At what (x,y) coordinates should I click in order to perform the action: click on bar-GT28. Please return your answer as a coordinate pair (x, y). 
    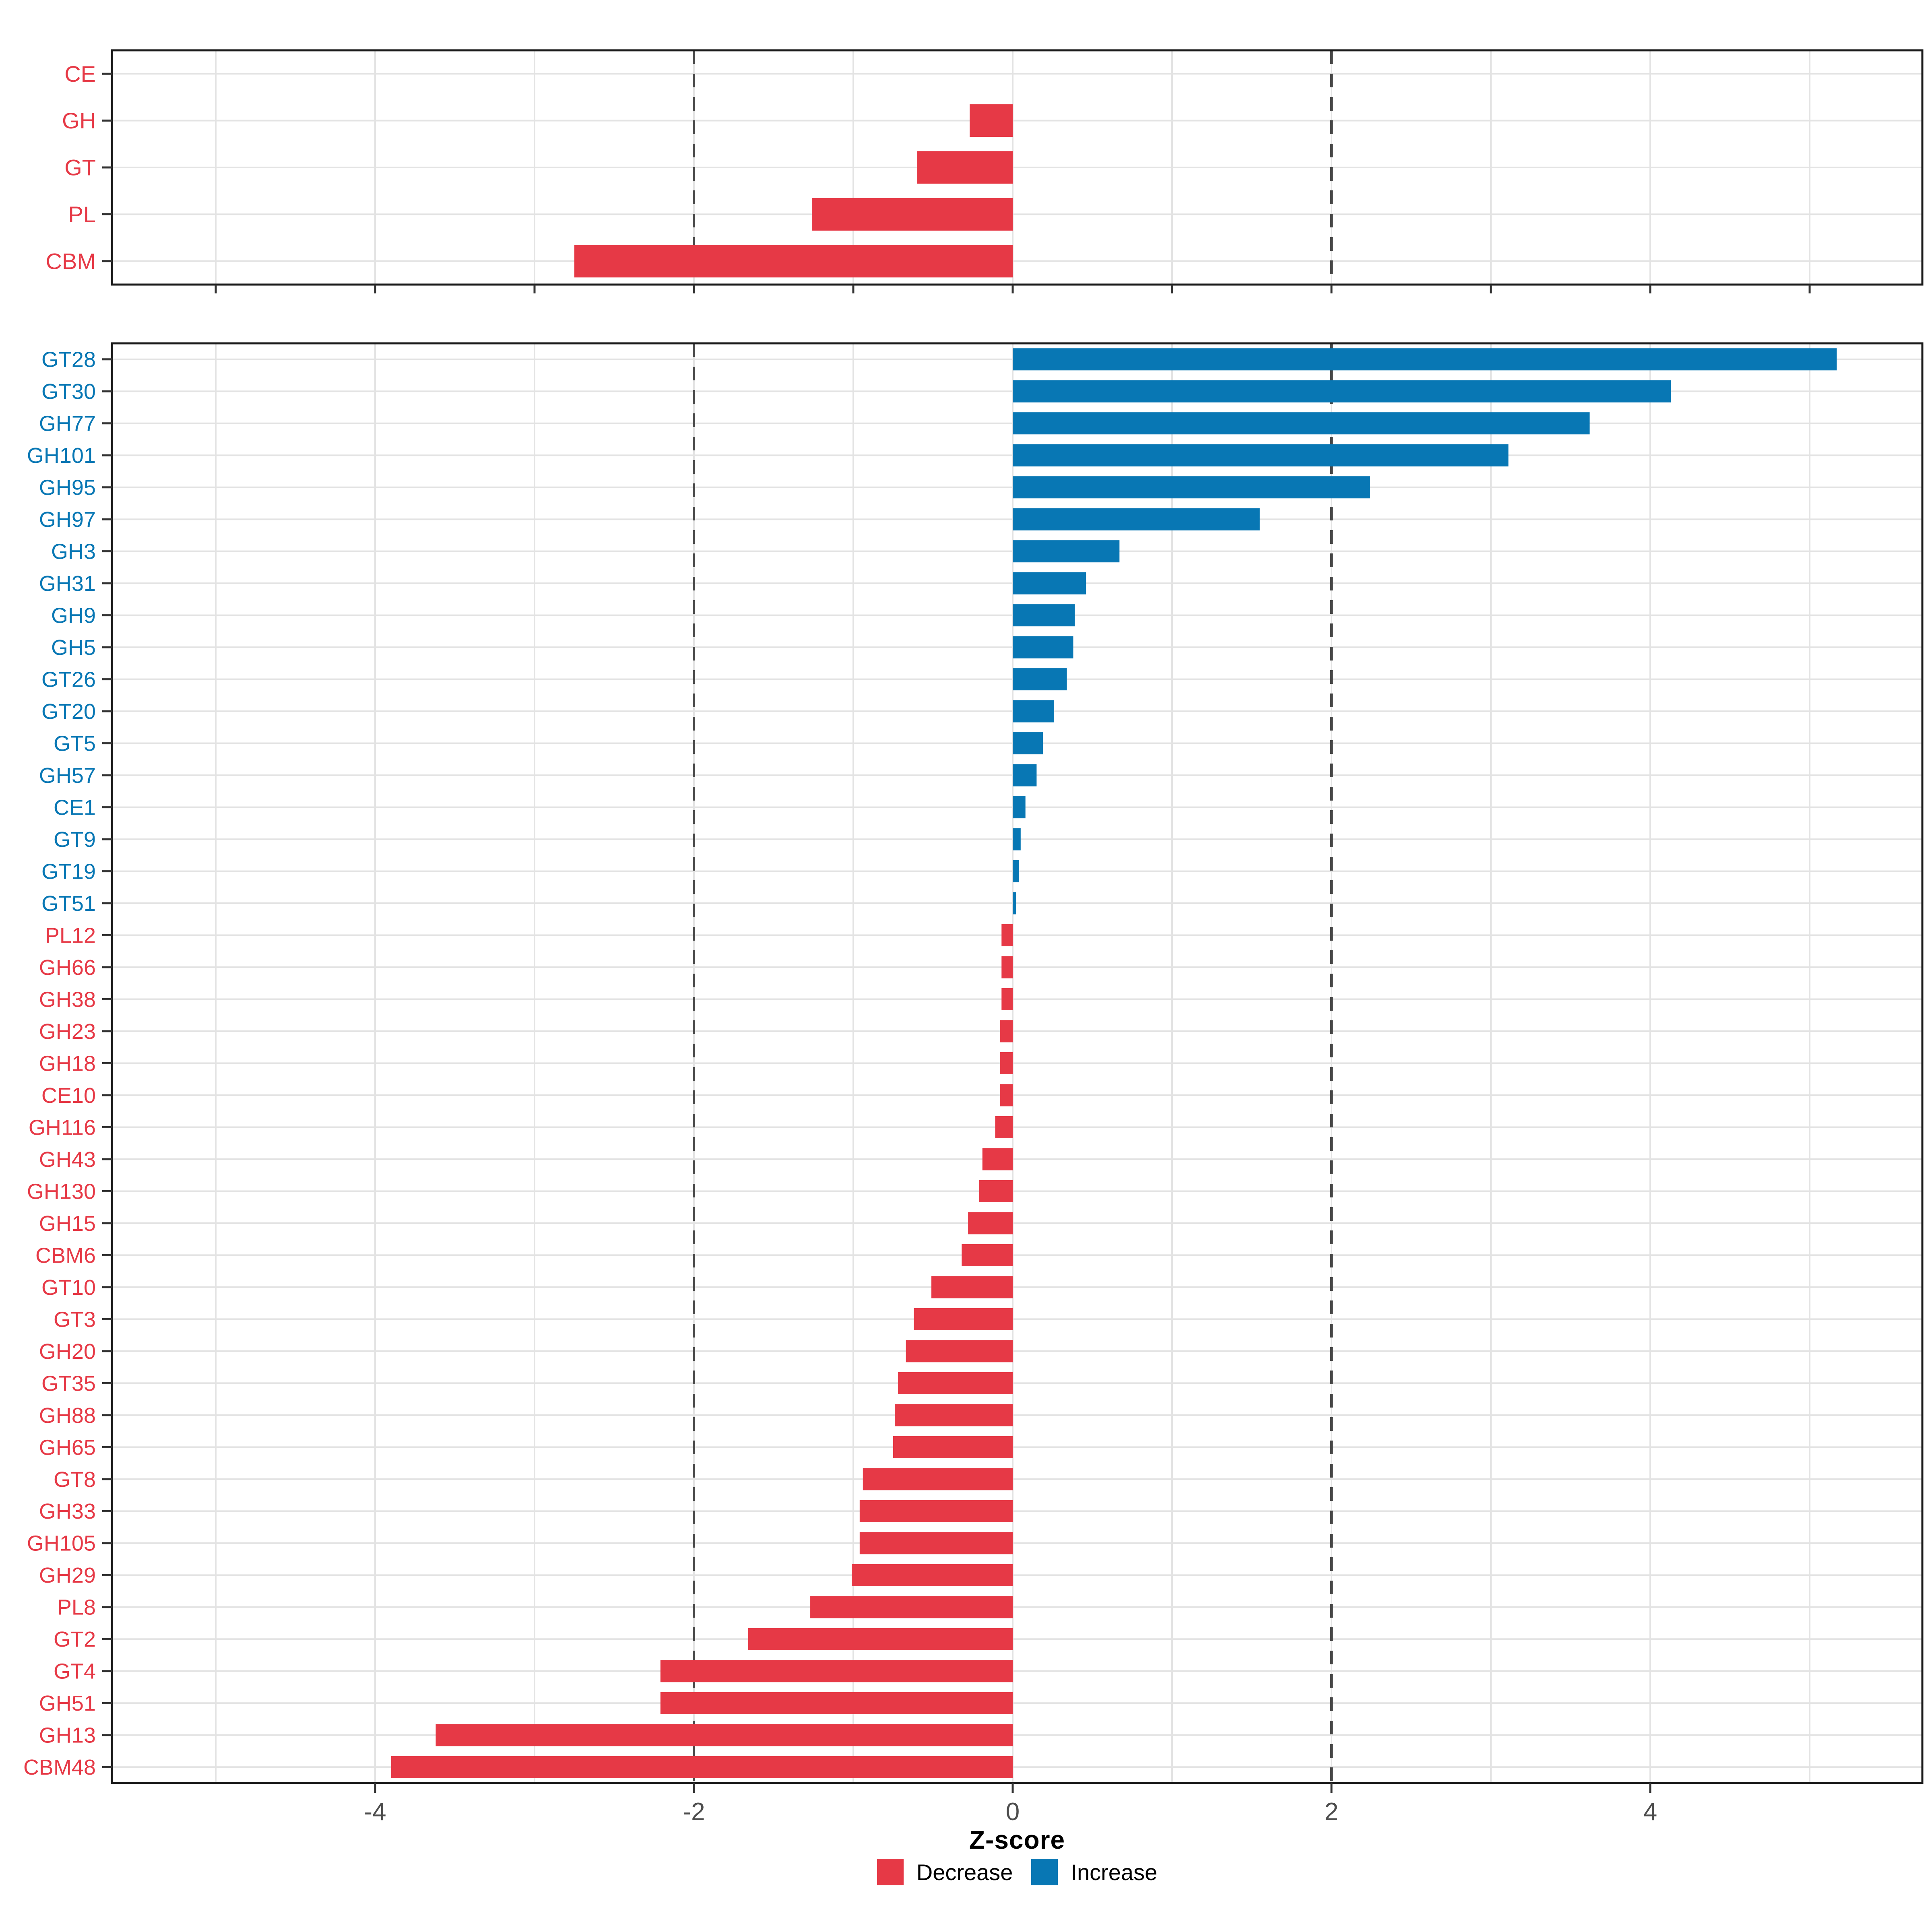
    Looking at the image, I should click on (1425, 359).